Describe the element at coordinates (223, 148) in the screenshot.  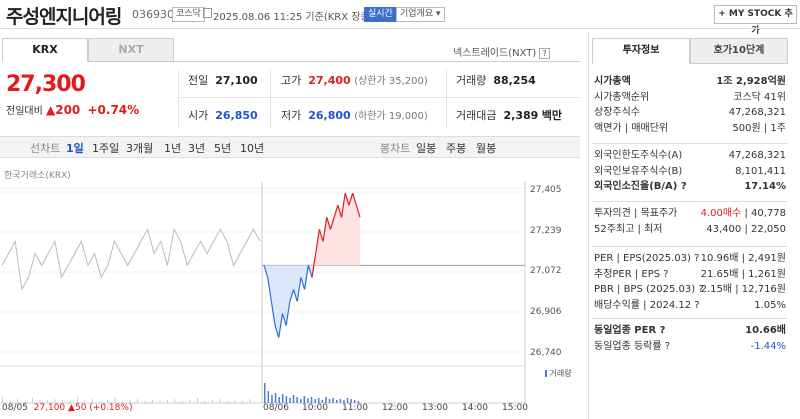
I see `period-5y: 5년` at that location.